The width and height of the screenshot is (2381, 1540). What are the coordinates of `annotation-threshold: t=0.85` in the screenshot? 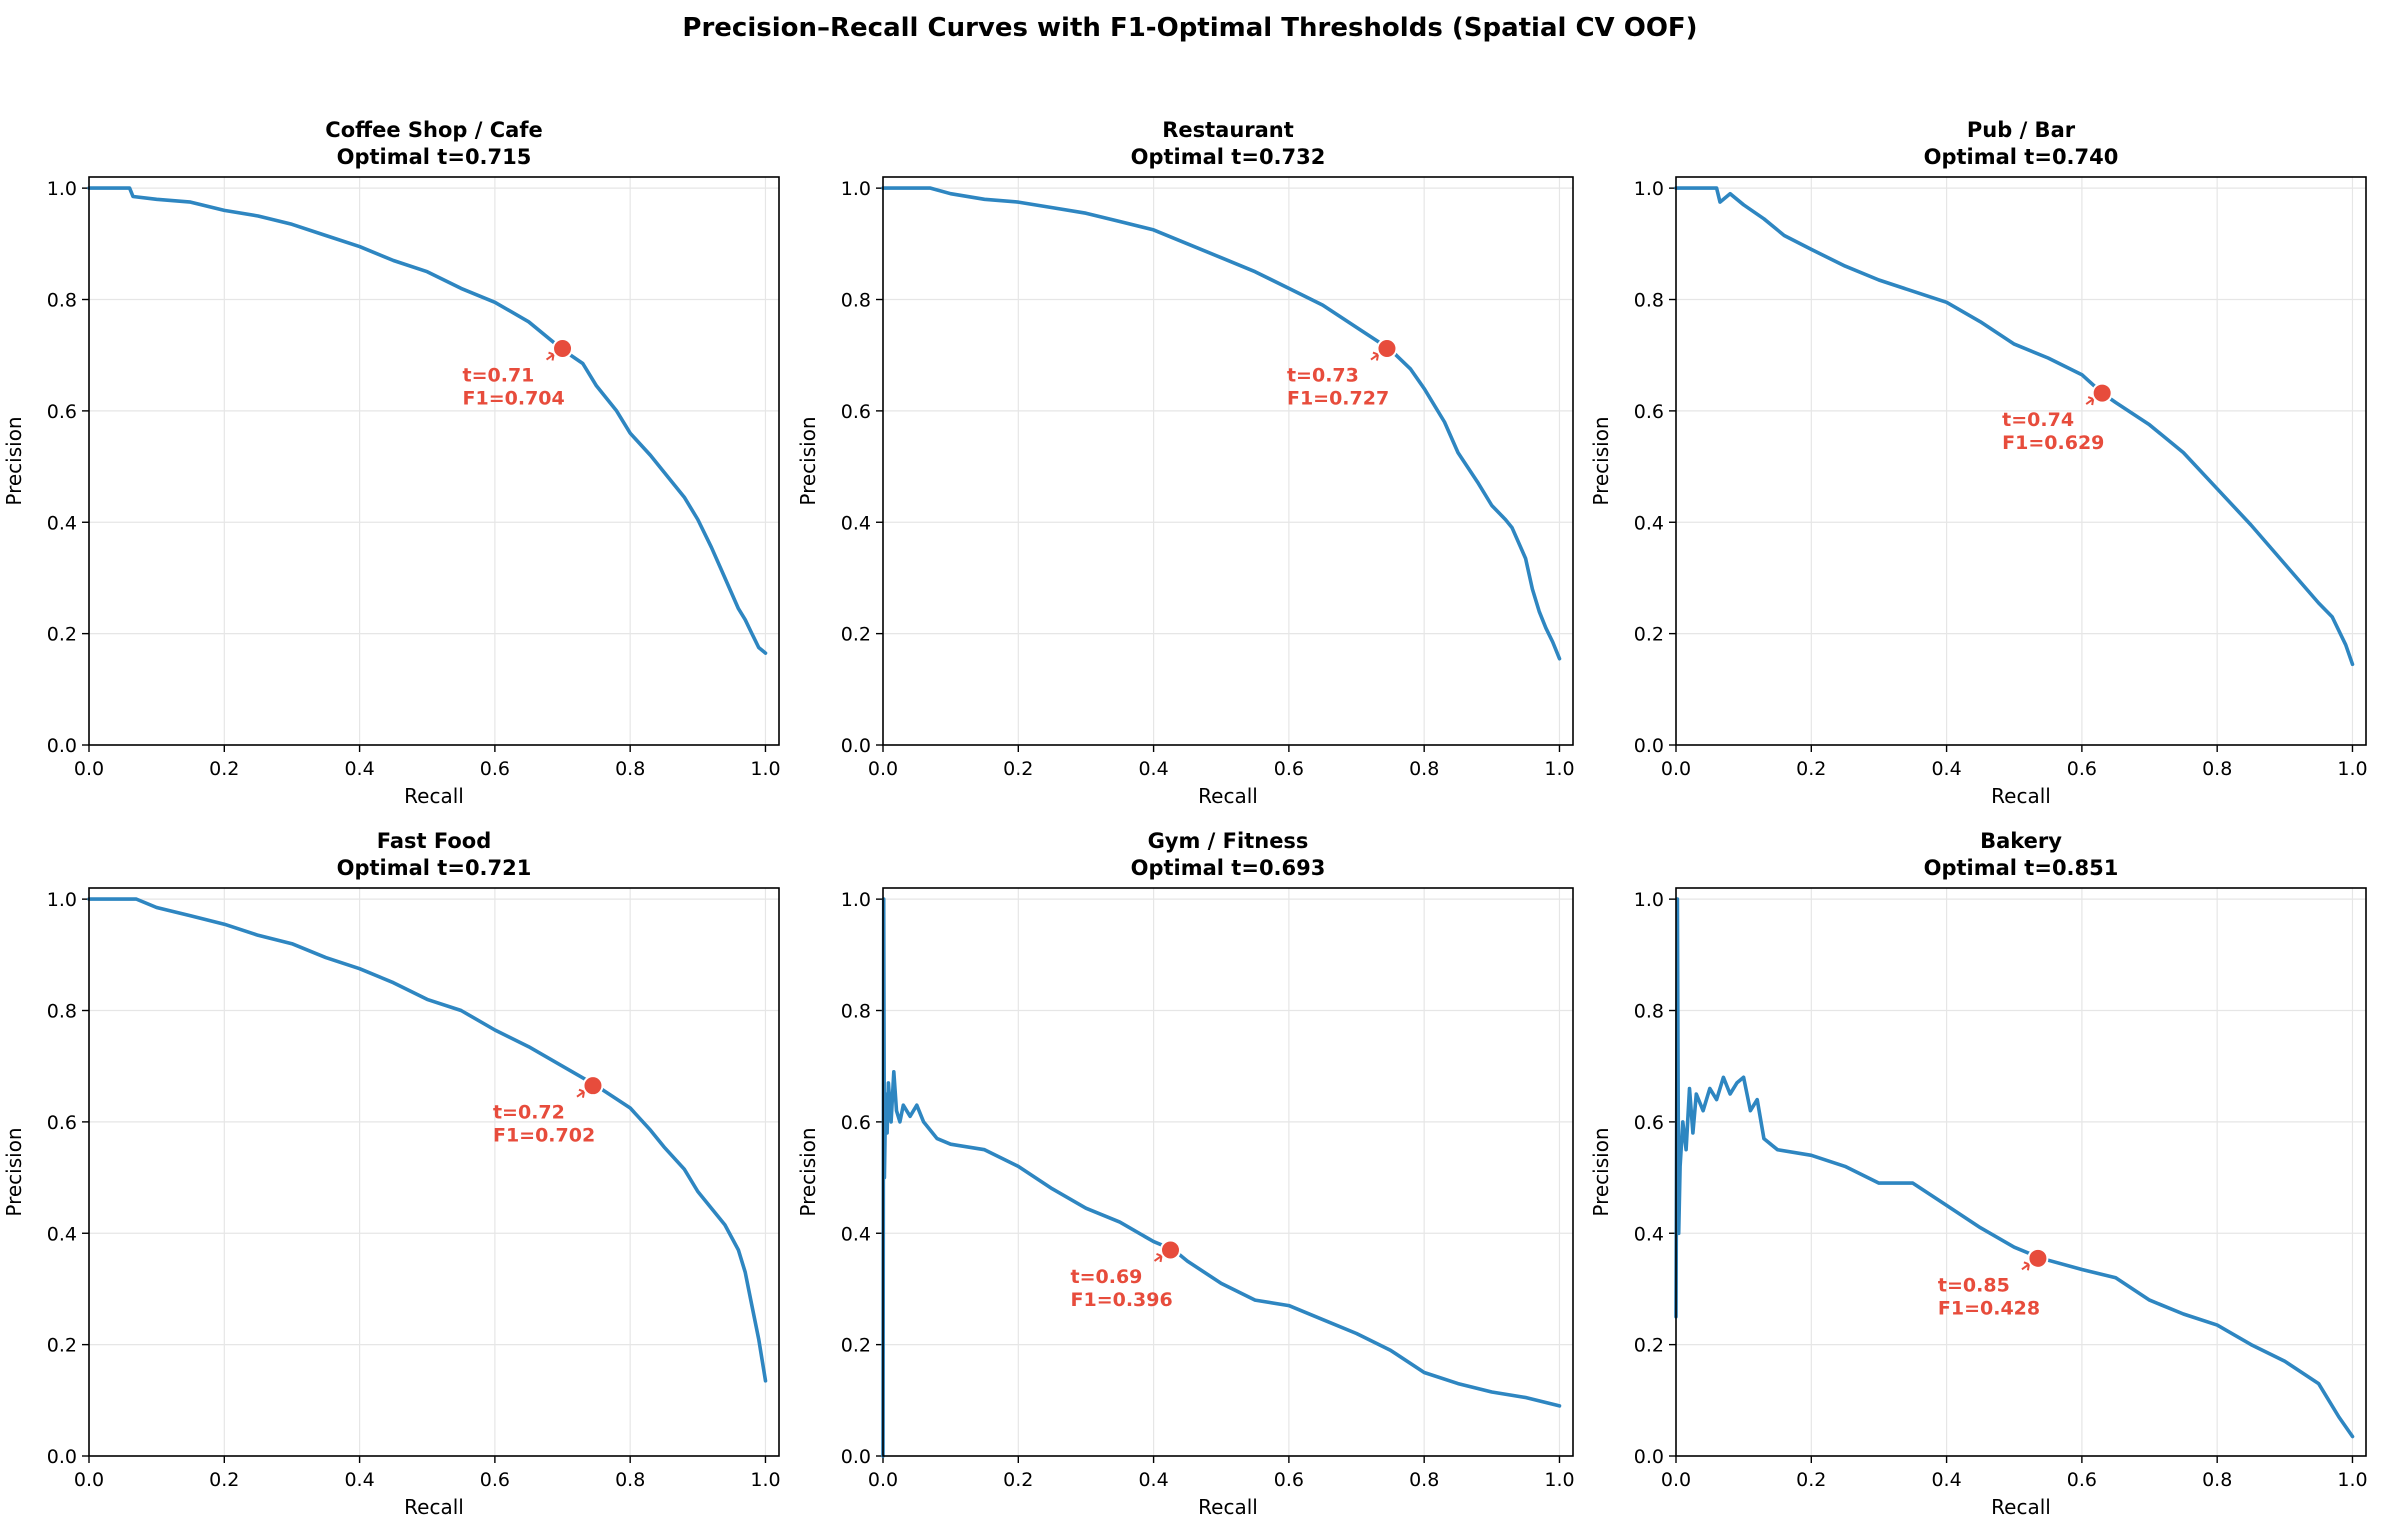 It's located at (1974, 1285).